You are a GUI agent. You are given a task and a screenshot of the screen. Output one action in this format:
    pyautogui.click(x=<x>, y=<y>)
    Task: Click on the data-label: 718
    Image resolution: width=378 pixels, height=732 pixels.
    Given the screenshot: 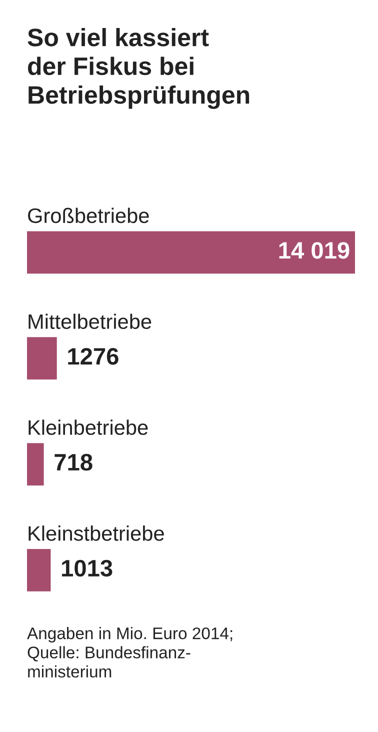 What is the action you would take?
    pyautogui.click(x=73, y=462)
    